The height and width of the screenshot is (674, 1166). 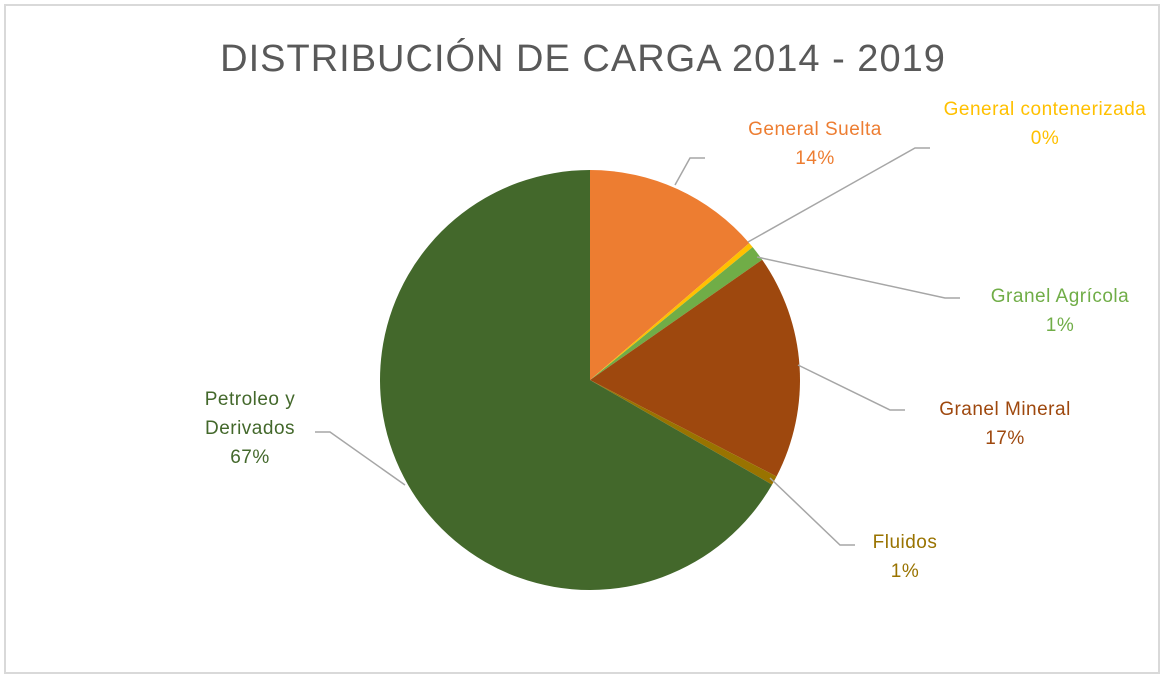 What do you see at coordinates (1045, 109) in the screenshot?
I see `category-label: General contenerizada` at bounding box center [1045, 109].